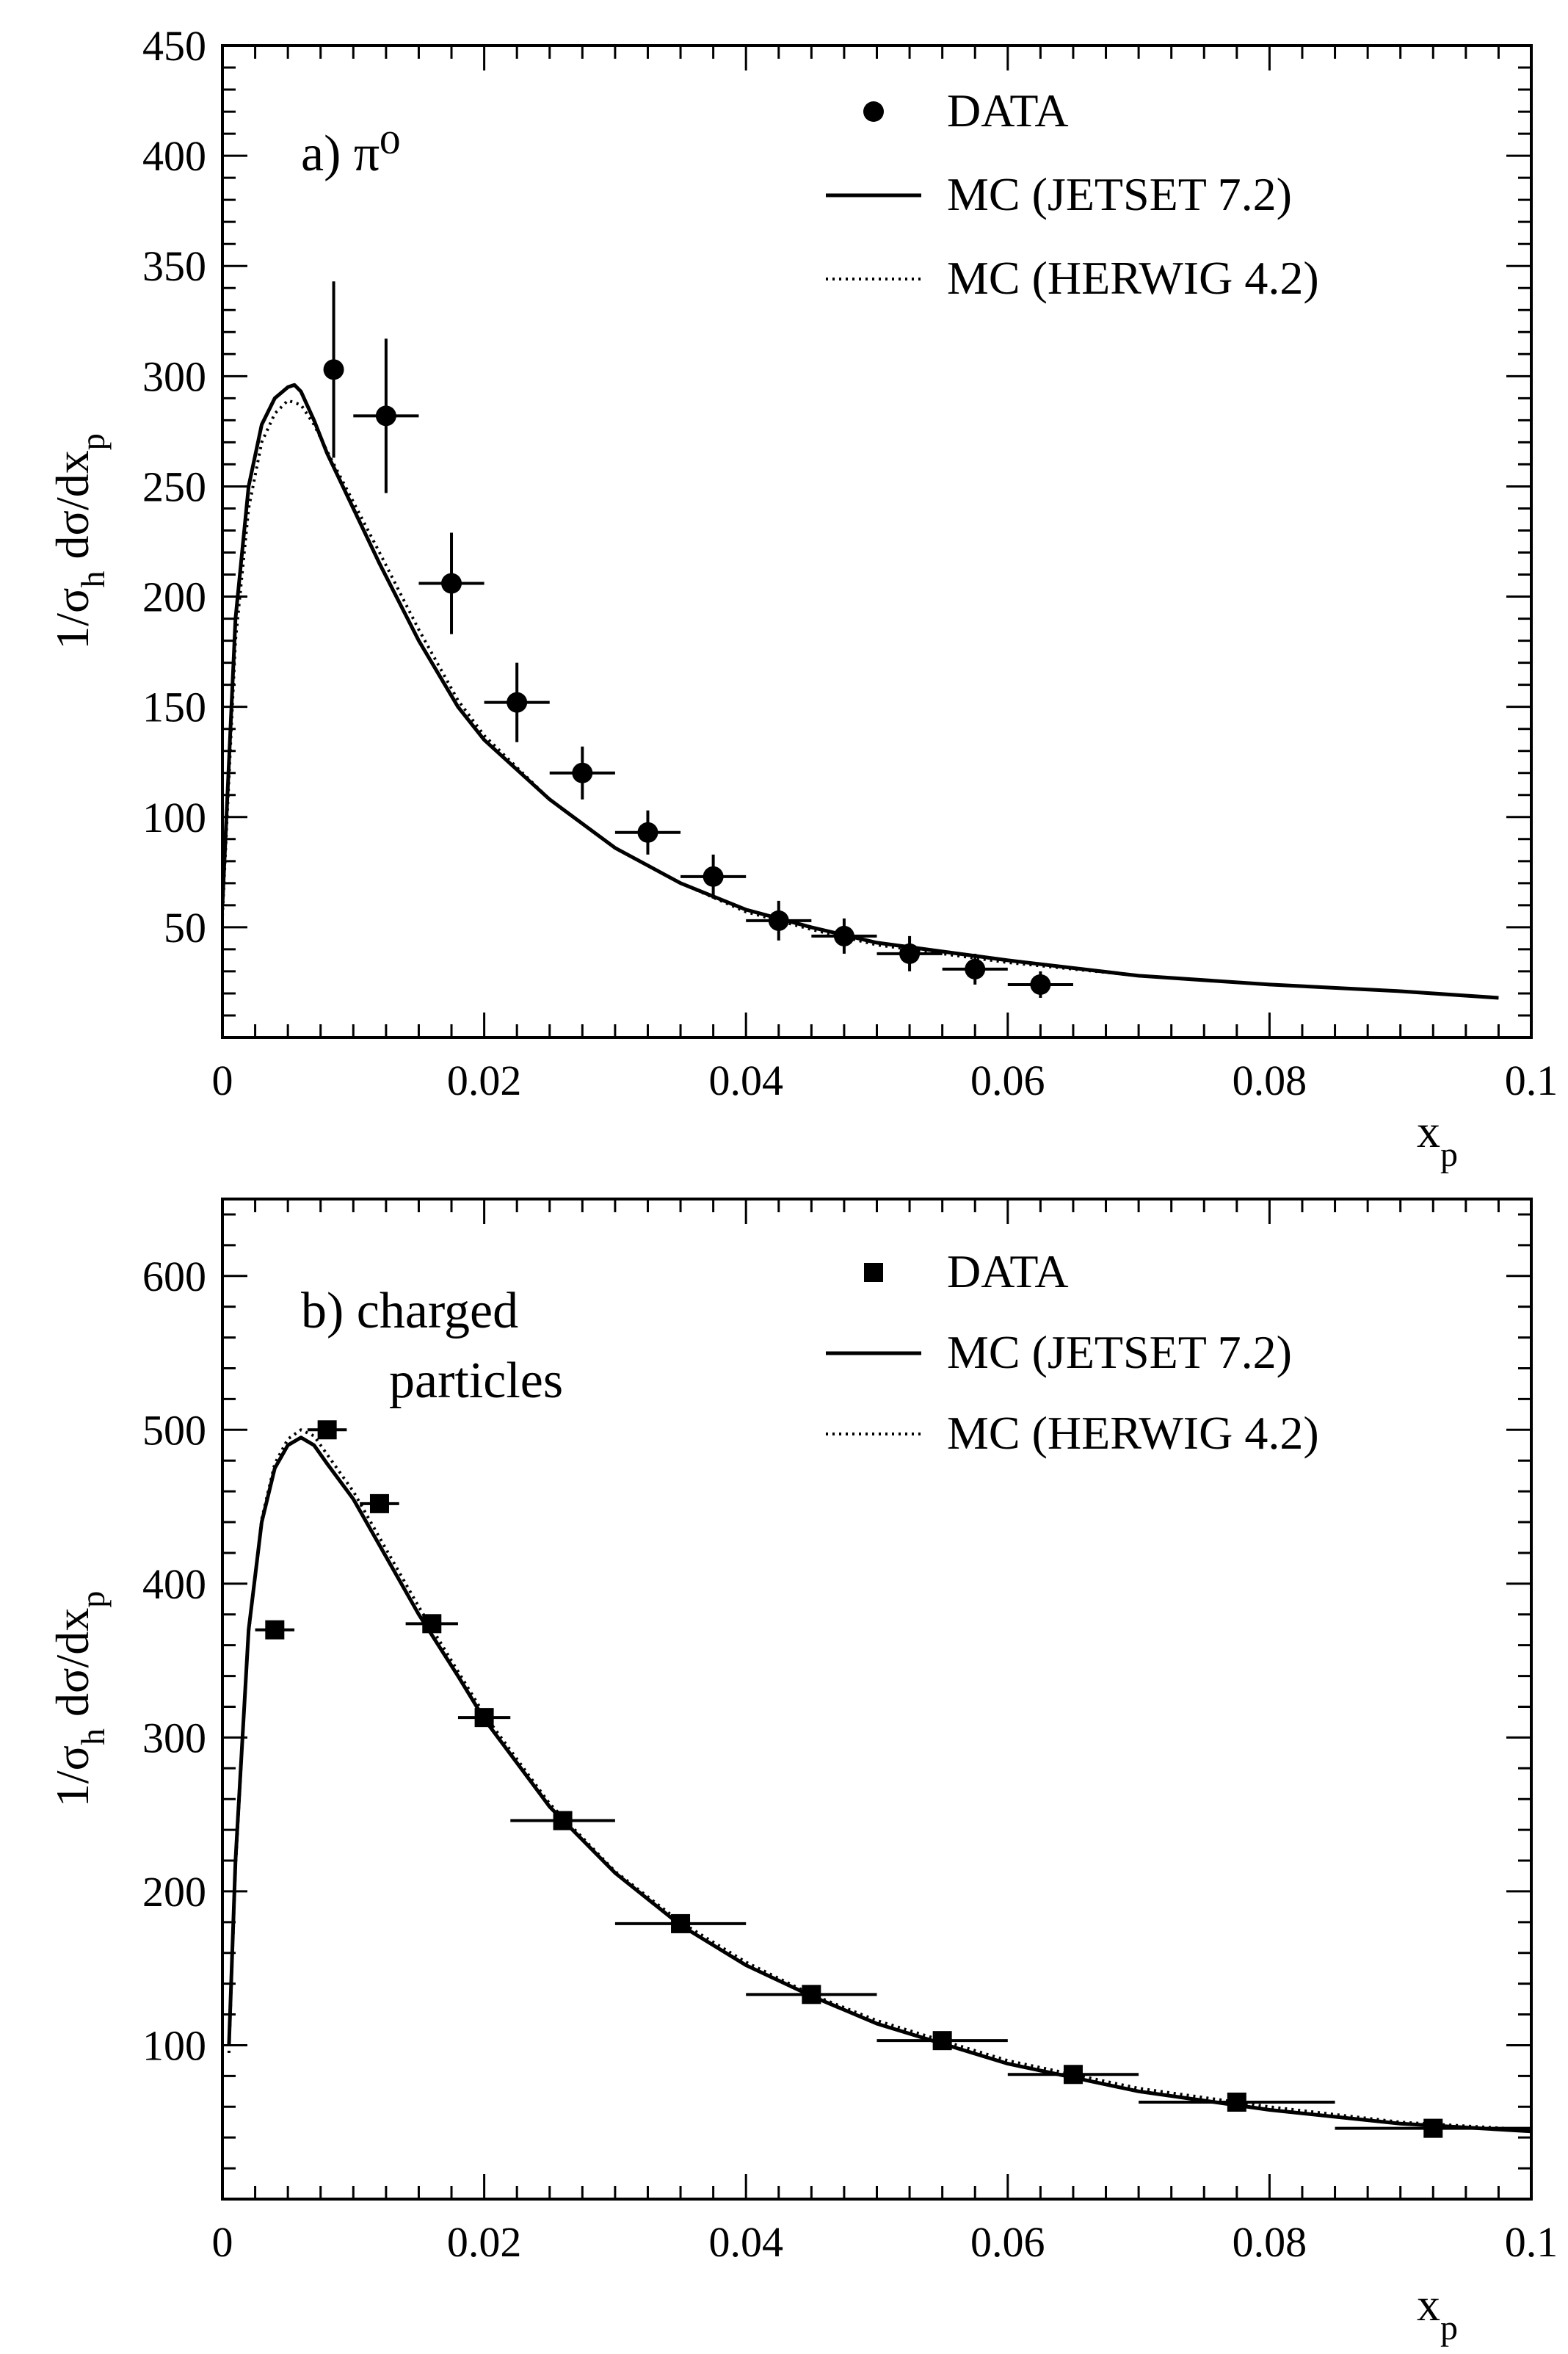 The image size is (1568, 2354). Describe the element at coordinates (476, 1380) in the screenshot. I see `panel-label-line2: particles` at that location.